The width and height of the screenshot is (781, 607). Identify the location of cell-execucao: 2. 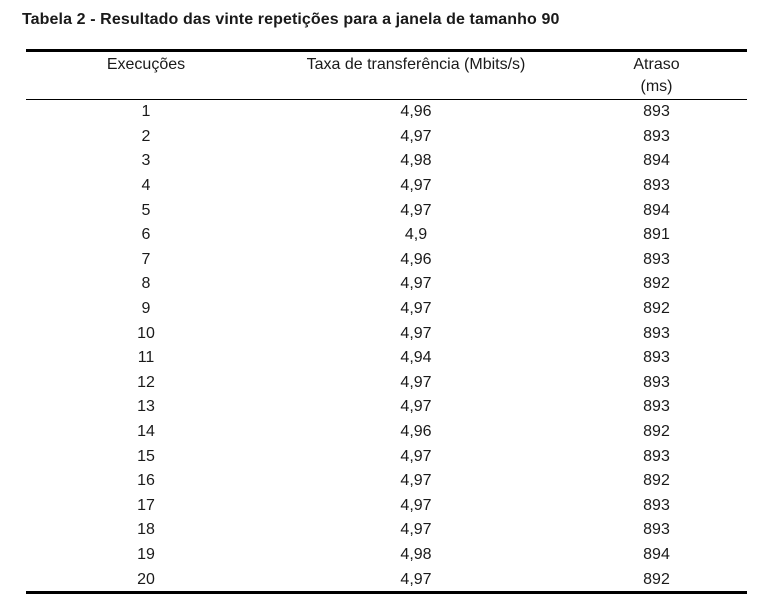
(146, 136).